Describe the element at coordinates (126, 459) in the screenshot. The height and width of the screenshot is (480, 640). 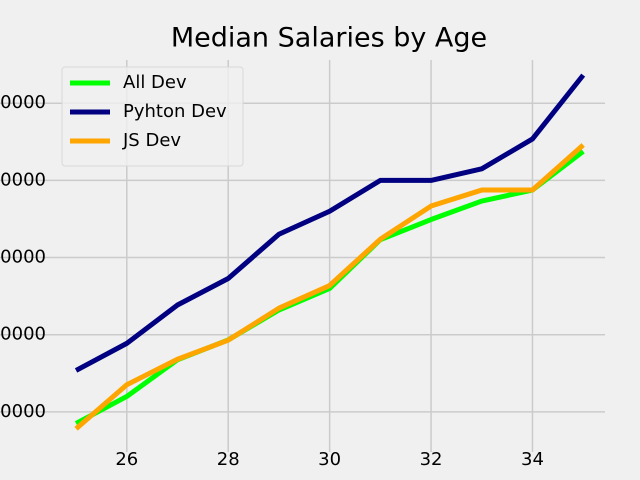
I see `x-tick-label: 26` at that location.